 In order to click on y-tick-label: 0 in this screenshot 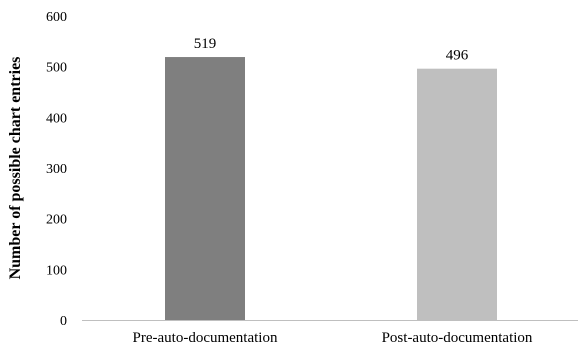, I will do `click(63, 321)`.